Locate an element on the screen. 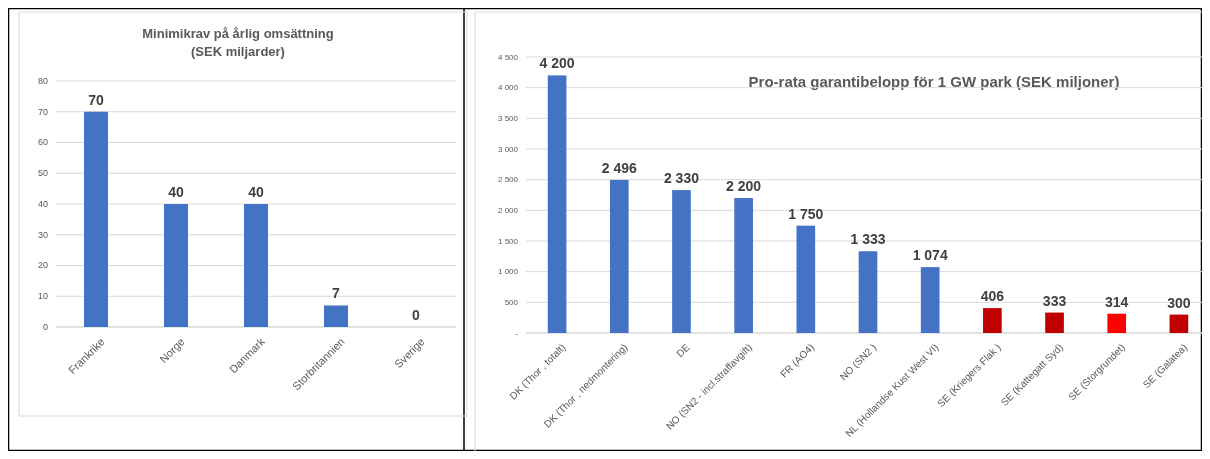  y-tick-label: 500 is located at coordinates (511, 302).